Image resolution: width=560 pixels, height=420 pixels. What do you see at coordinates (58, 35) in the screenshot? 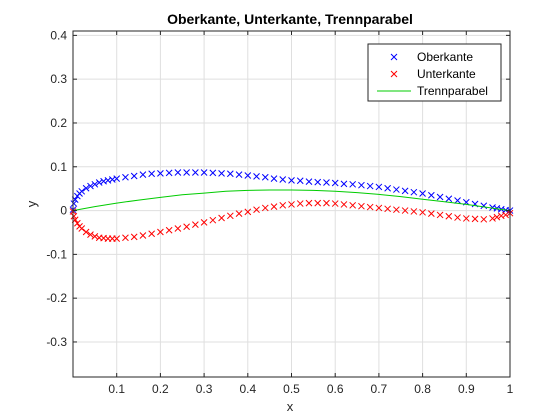
I see `y-tick-label: 0.4` at bounding box center [58, 35].